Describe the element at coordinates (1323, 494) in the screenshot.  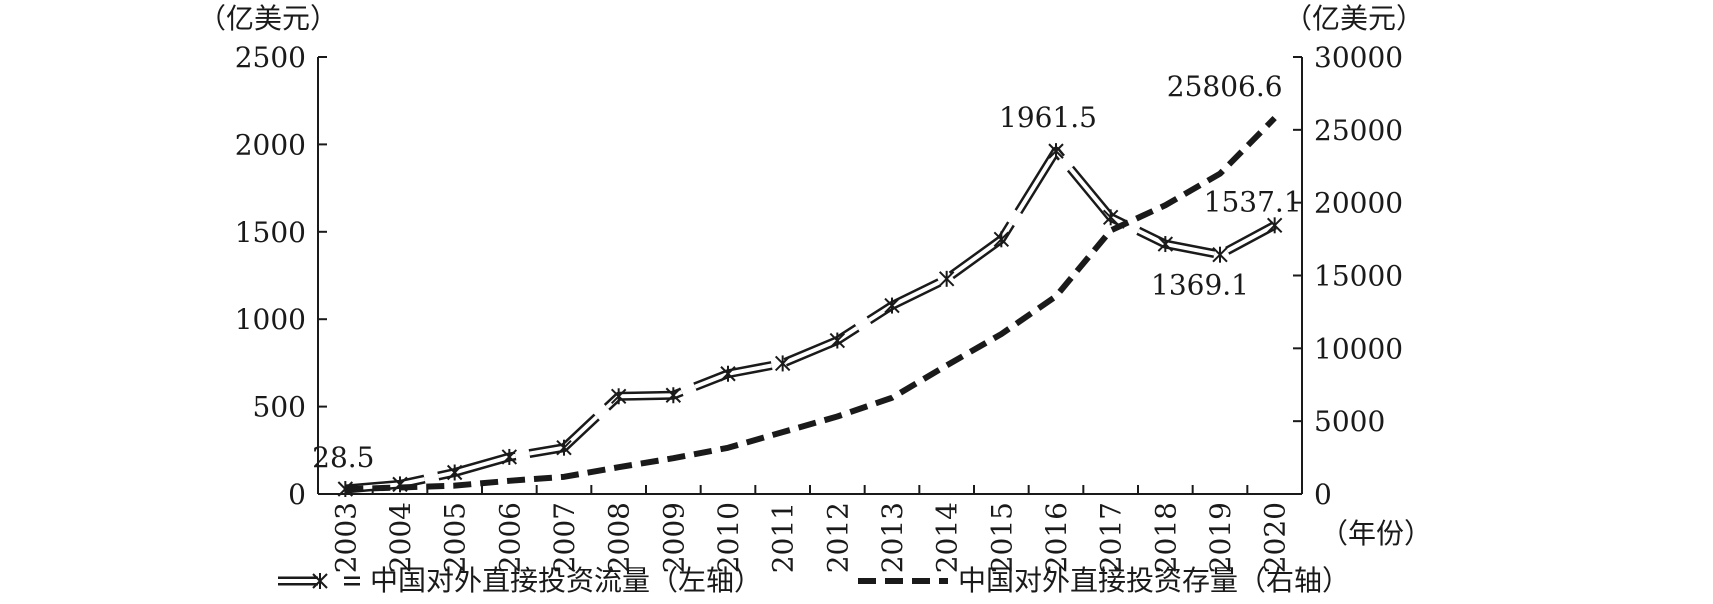
I see `right-tick-label: 0` at that location.